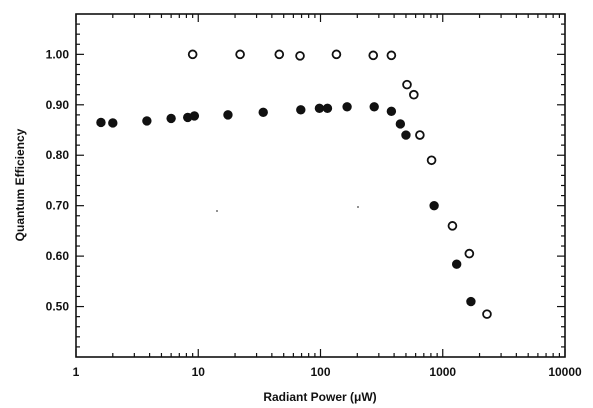  What do you see at coordinates (58, 256) in the screenshot?
I see `y-tick-label: 0.60` at bounding box center [58, 256].